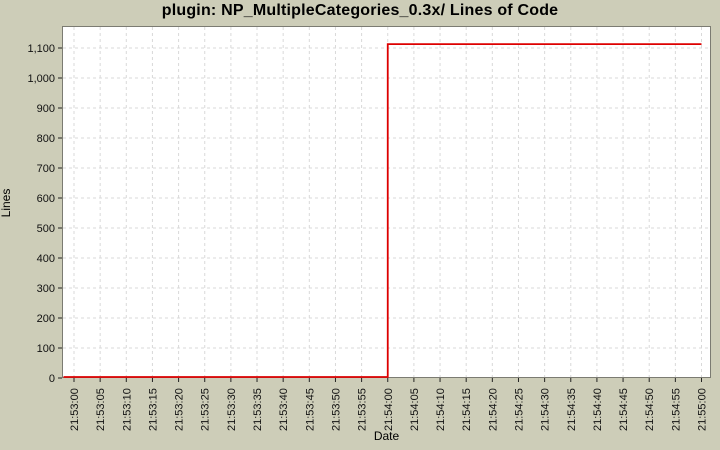  Describe the element at coordinates (310, 409) in the screenshot. I see `x-tick-label: 21:53:45` at that location.